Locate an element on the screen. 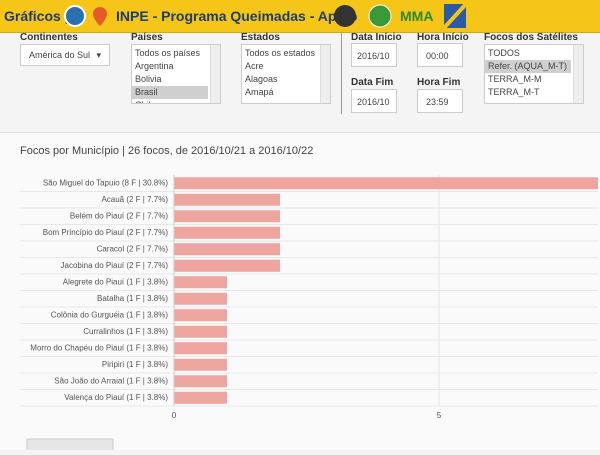 The height and width of the screenshot is (455, 600). label: Data Fim is located at coordinates (372, 82).